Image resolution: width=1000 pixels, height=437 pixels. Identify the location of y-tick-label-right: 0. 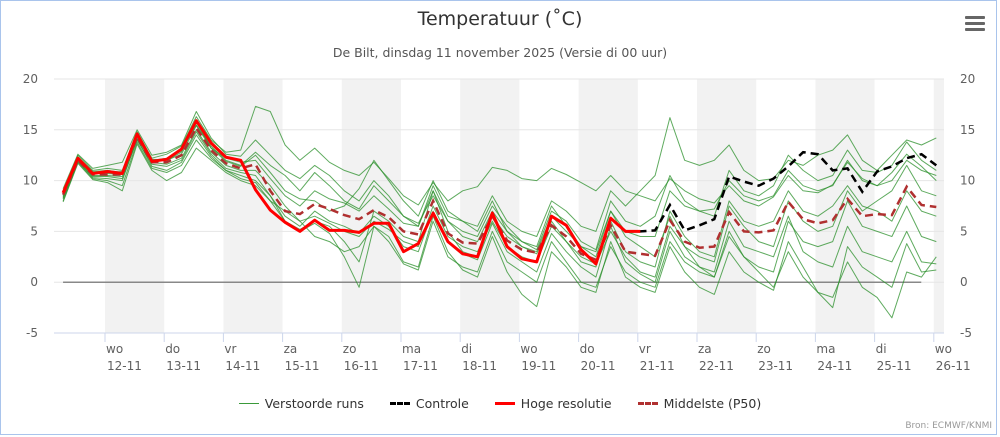
(964, 282).